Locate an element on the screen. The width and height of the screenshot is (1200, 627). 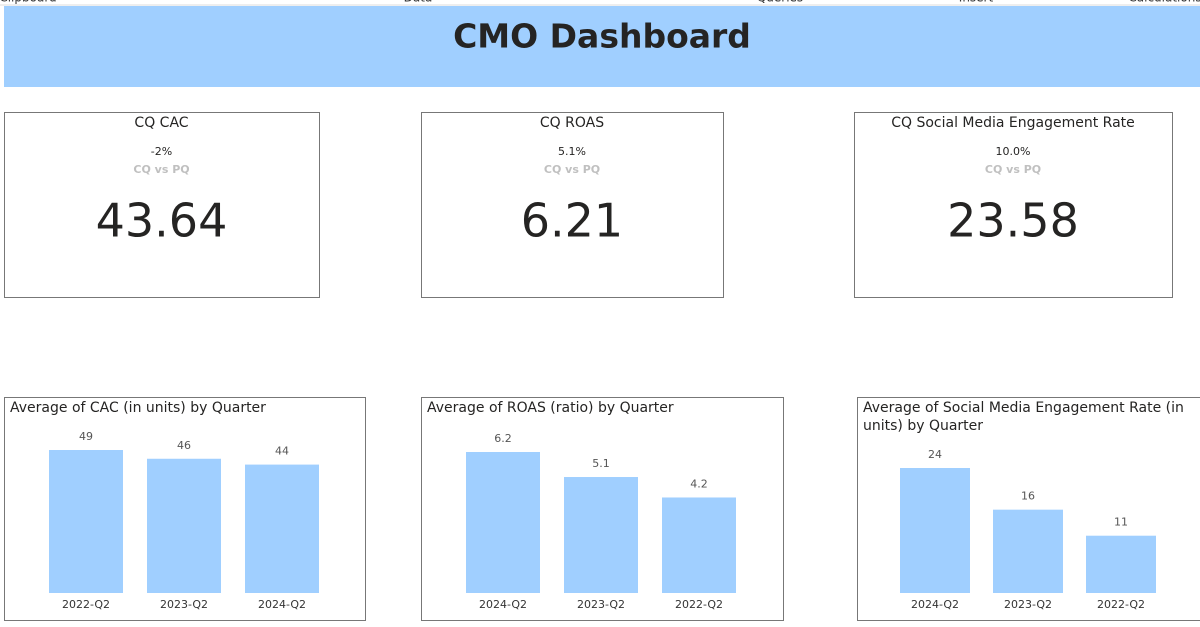
card-value: 43.64 is located at coordinates (162, 221).